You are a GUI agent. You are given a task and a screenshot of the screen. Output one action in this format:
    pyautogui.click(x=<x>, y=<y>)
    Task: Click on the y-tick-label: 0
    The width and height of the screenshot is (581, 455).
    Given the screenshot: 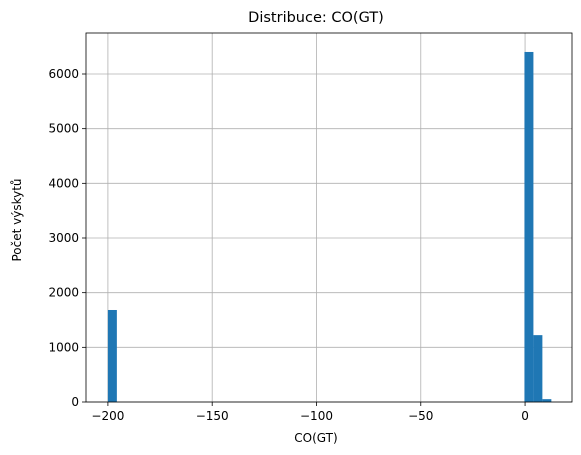 What is the action you would take?
    pyautogui.click(x=75, y=402)
    